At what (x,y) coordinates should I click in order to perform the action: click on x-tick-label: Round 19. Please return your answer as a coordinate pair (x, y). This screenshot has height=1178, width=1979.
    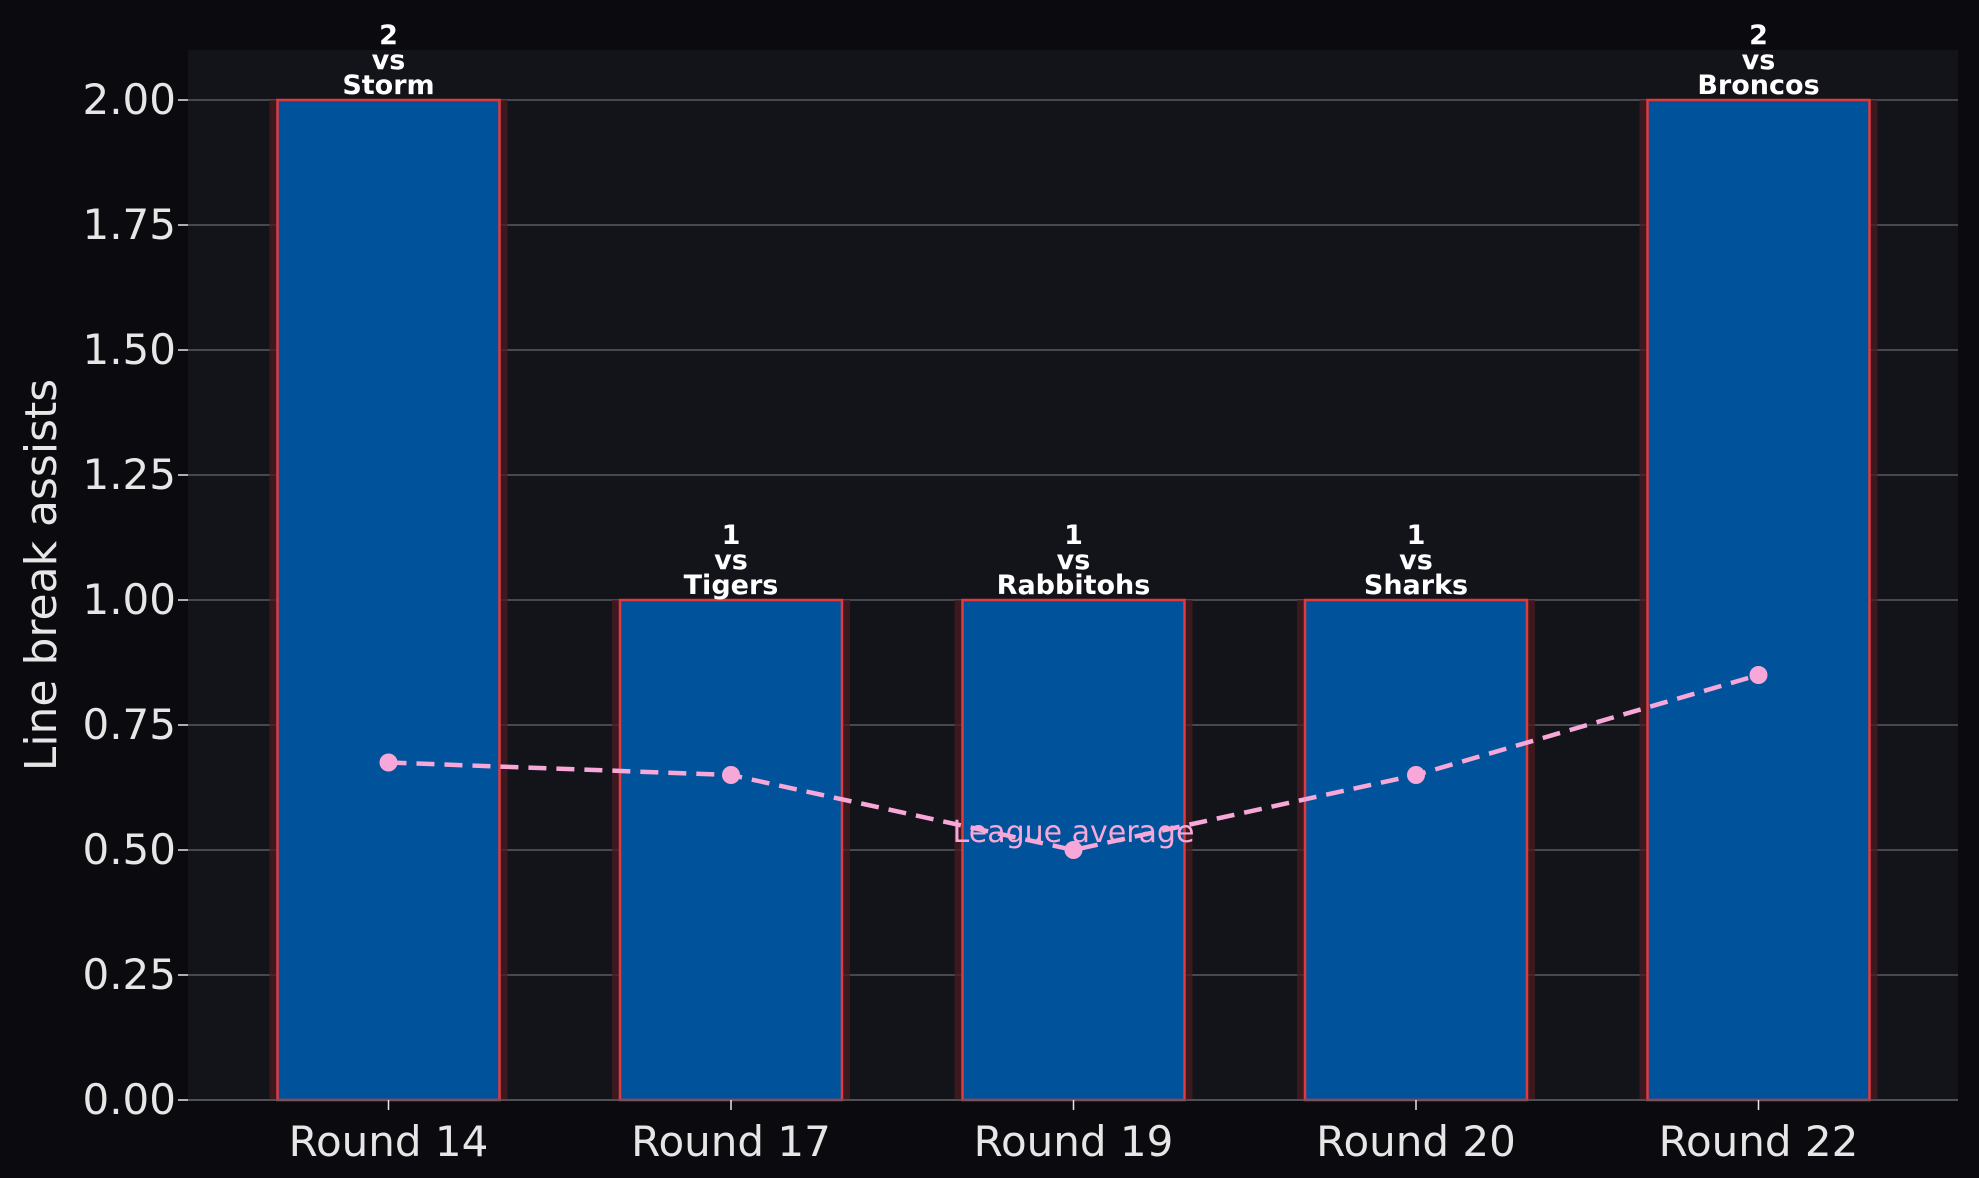
    Looking at the image, I should click on (1074, 1141).